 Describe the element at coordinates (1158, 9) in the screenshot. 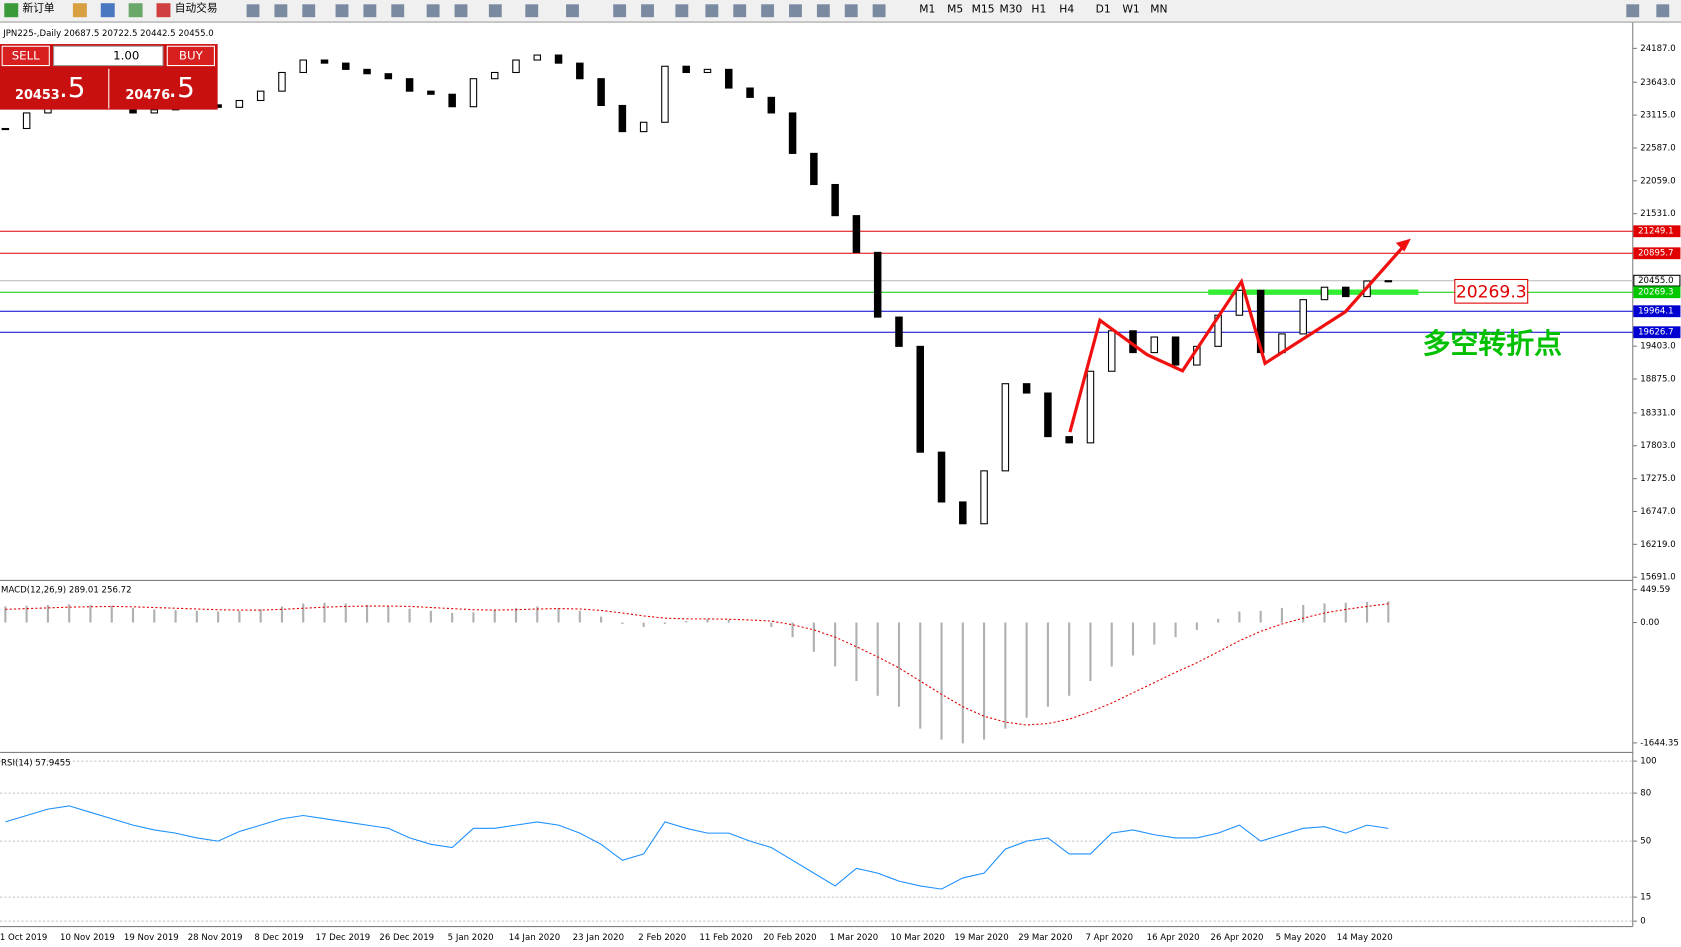

I see `timeframe-button: MN` at that location.